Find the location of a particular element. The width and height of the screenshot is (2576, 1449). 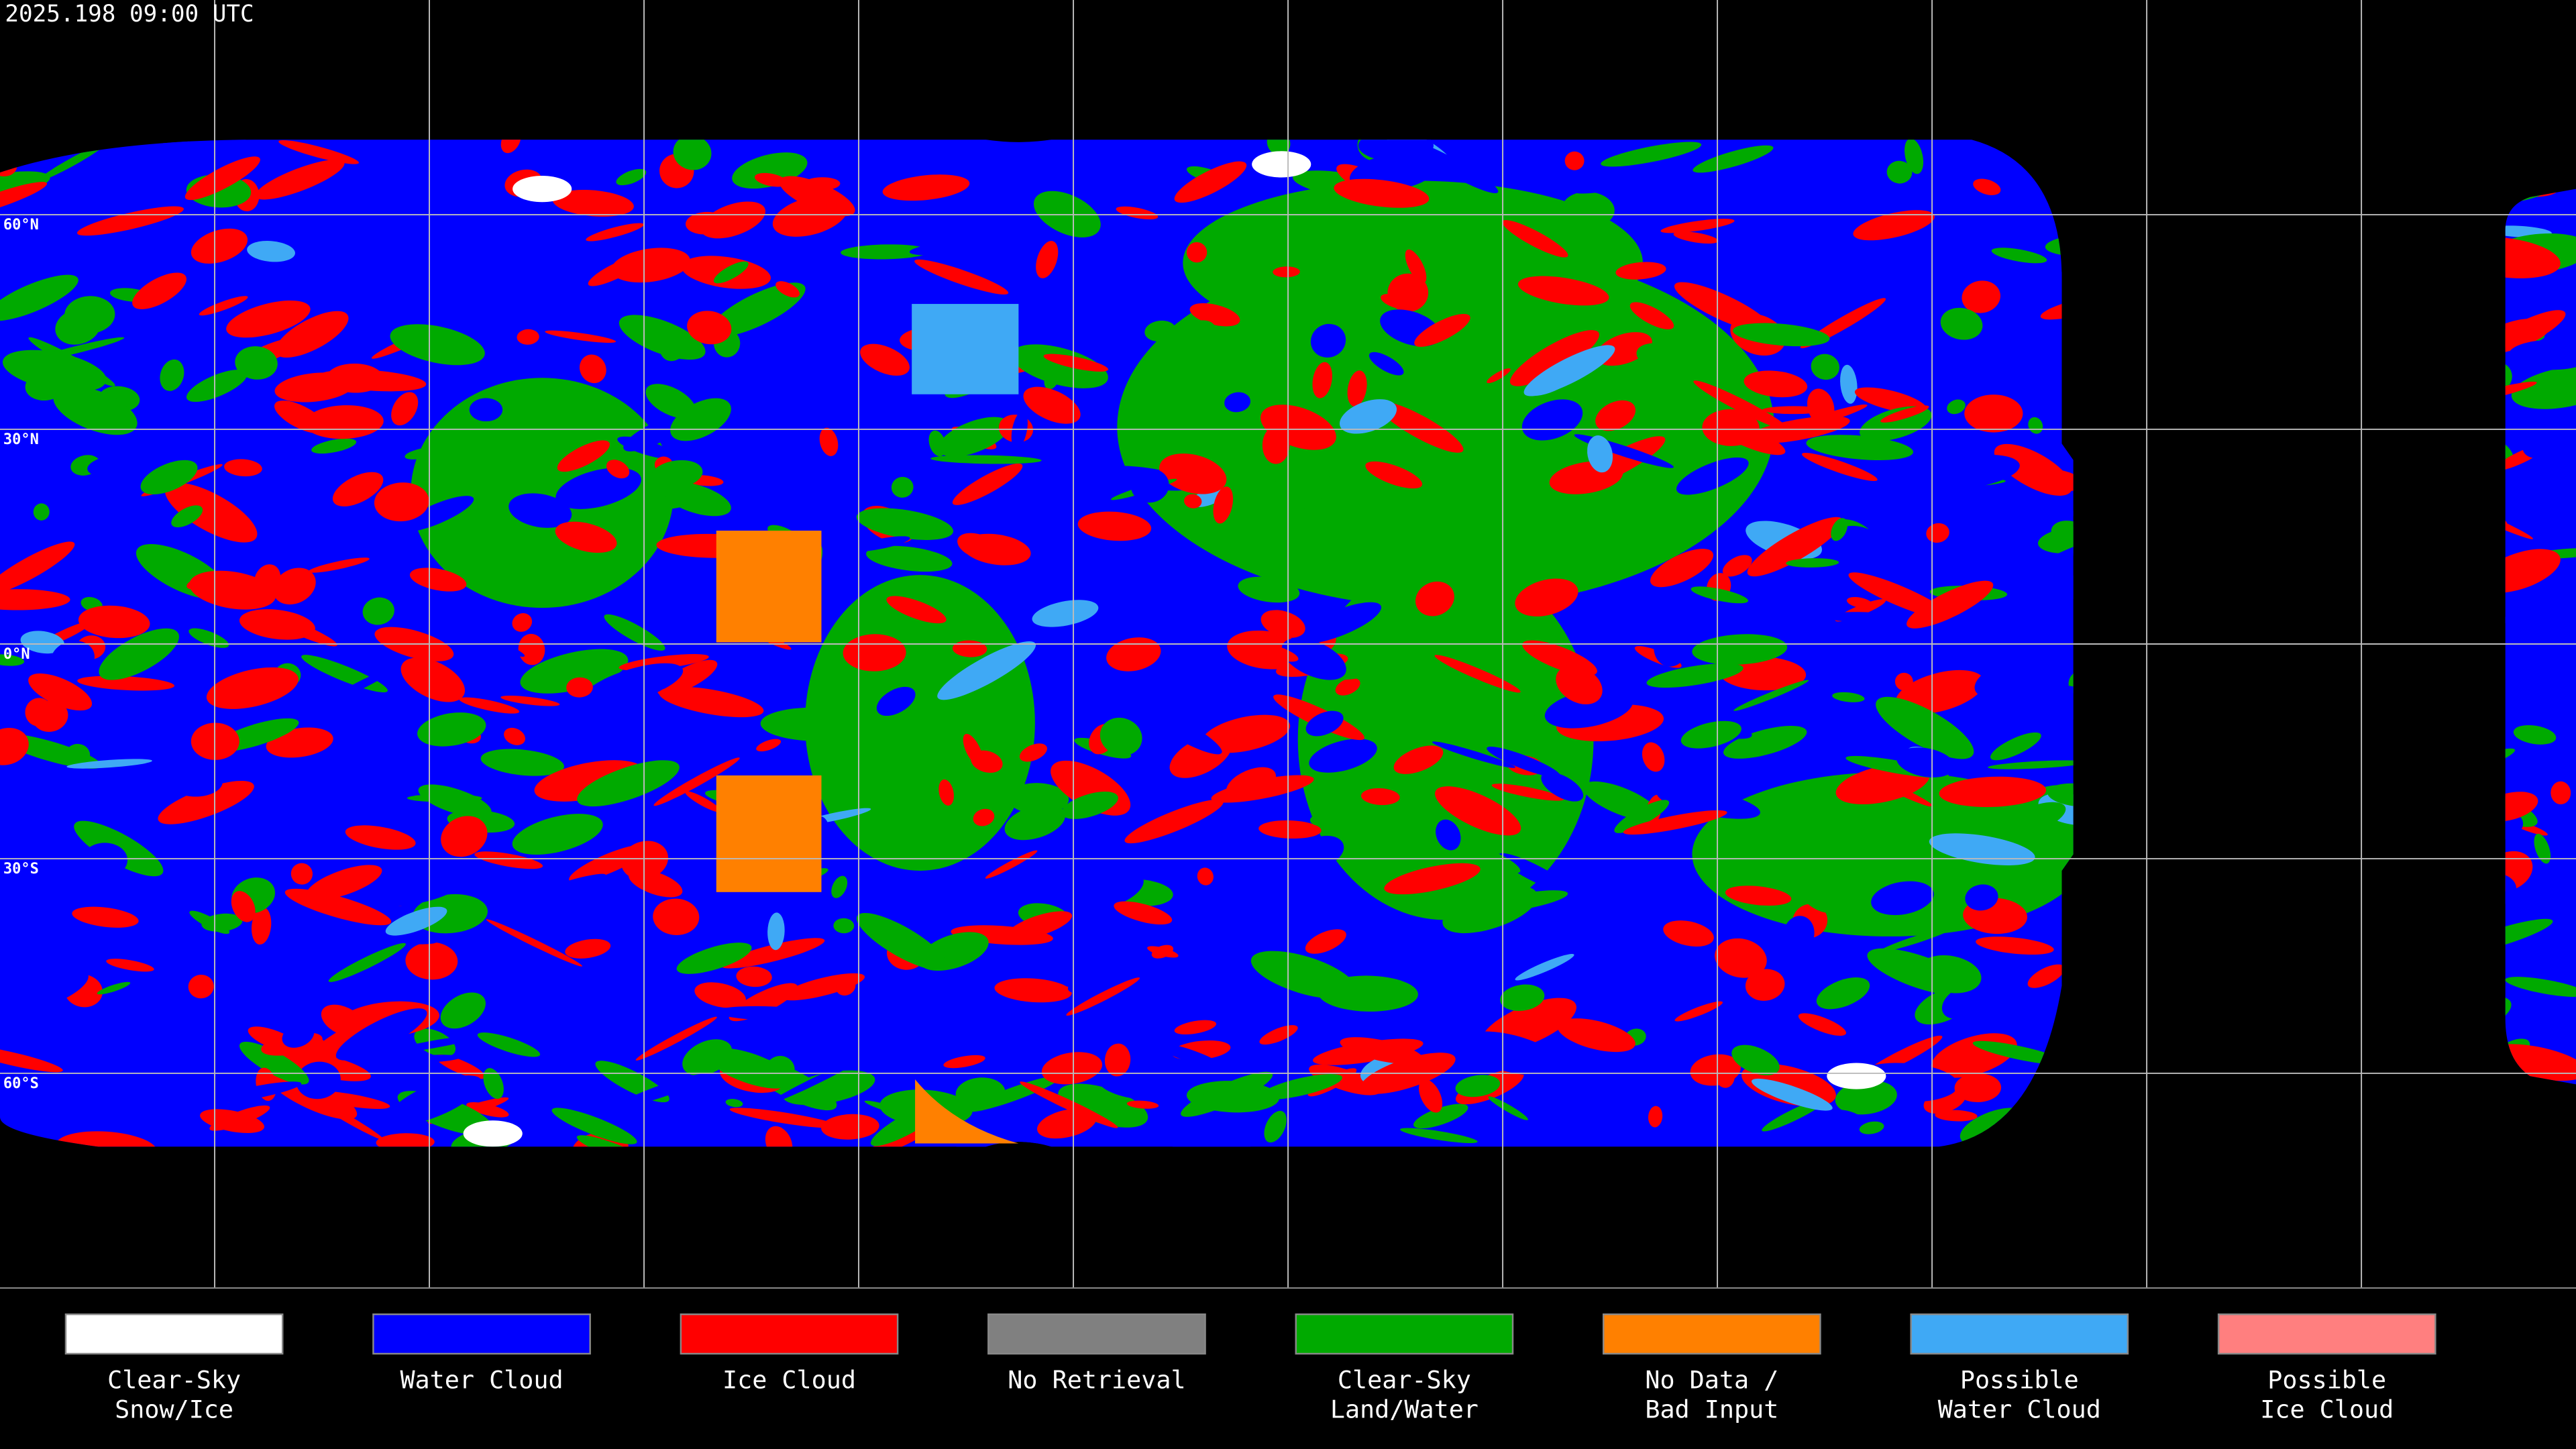

legend-label: Clear-Sky is located at coordinates (174, 1379).